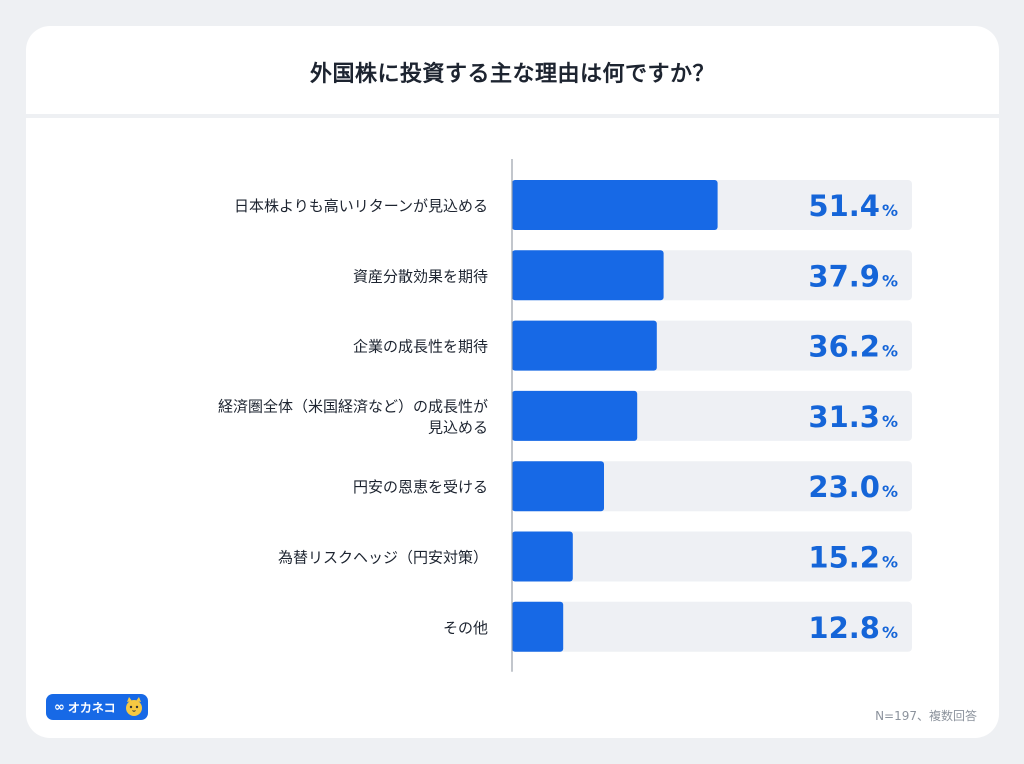  I want to click on category-label-line: その他, so click(465, 628).